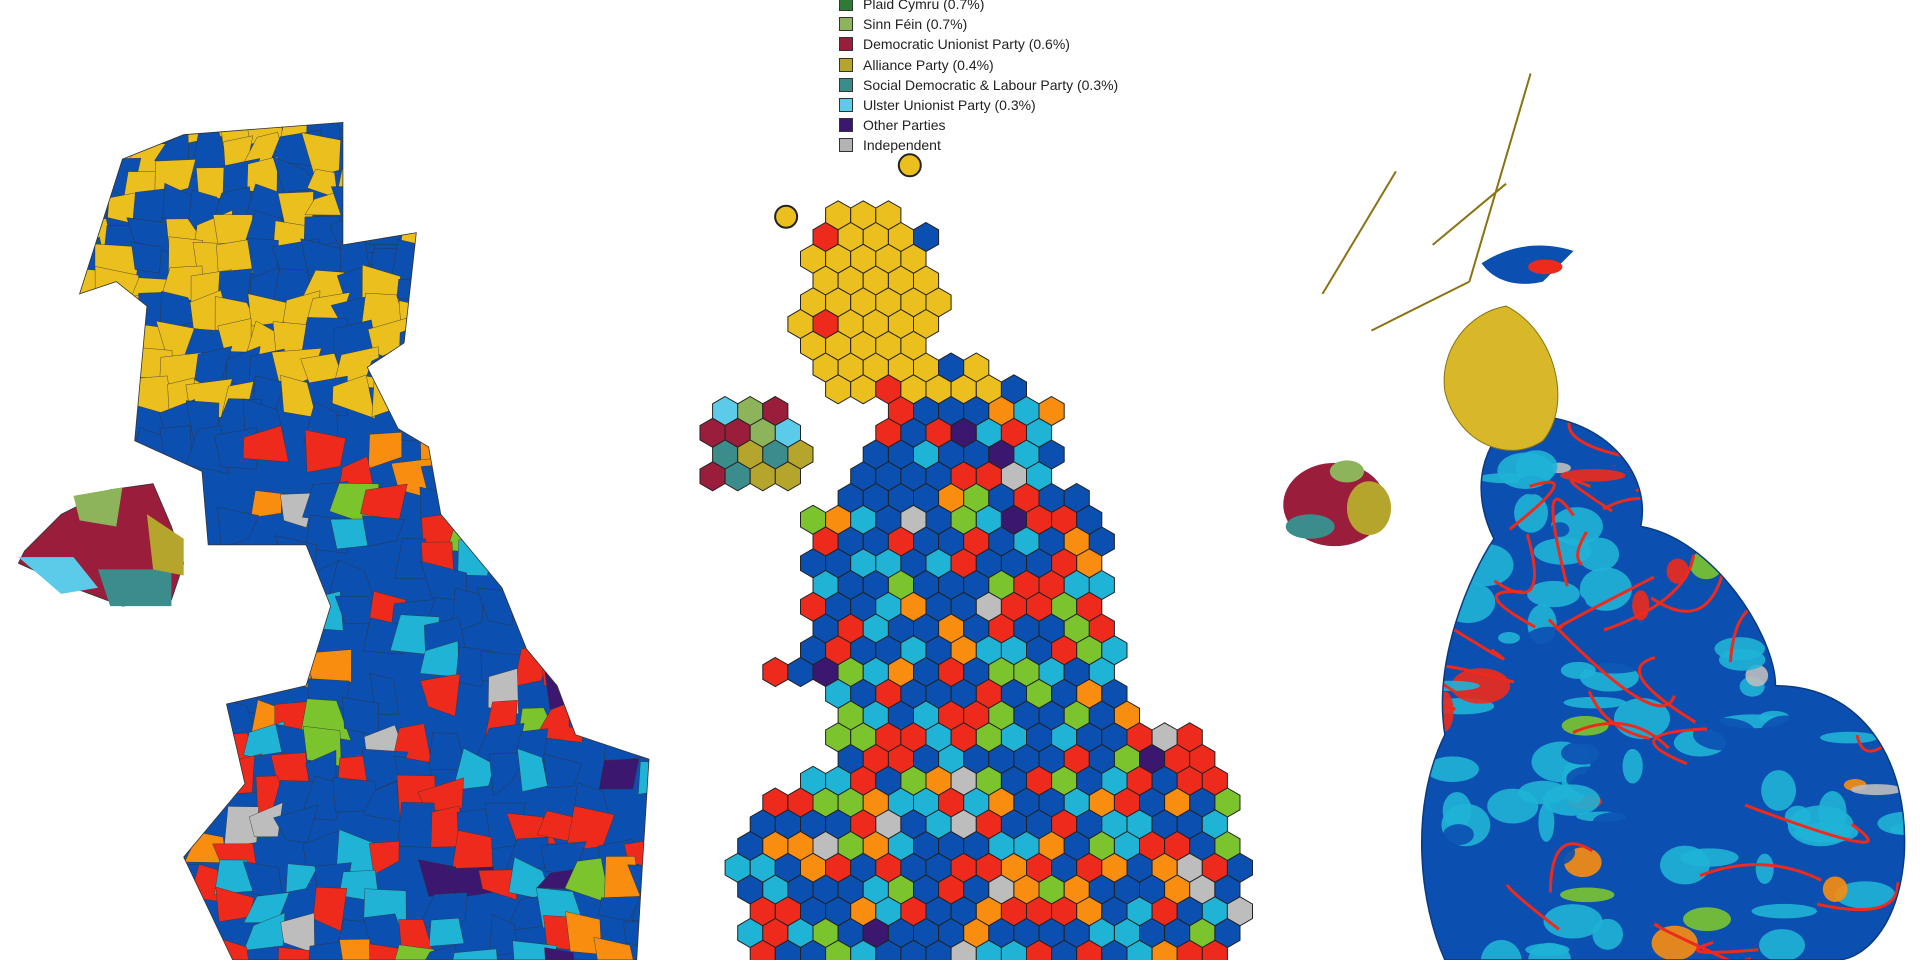 Image resolution: width=1920 pixels, height=960 pixels. I want to click on highlands, so click(1527, 264).